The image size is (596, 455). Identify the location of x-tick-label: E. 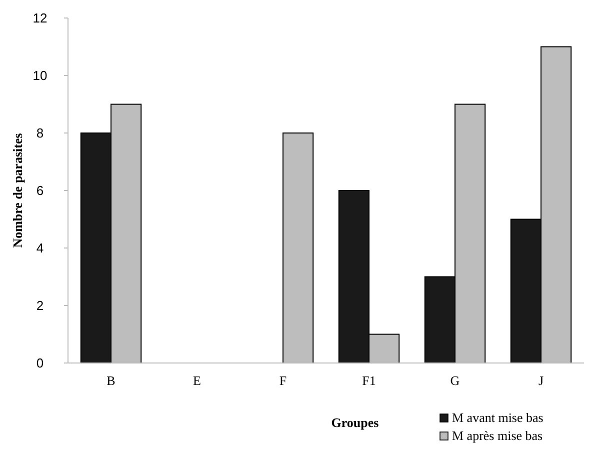
(197, 380).